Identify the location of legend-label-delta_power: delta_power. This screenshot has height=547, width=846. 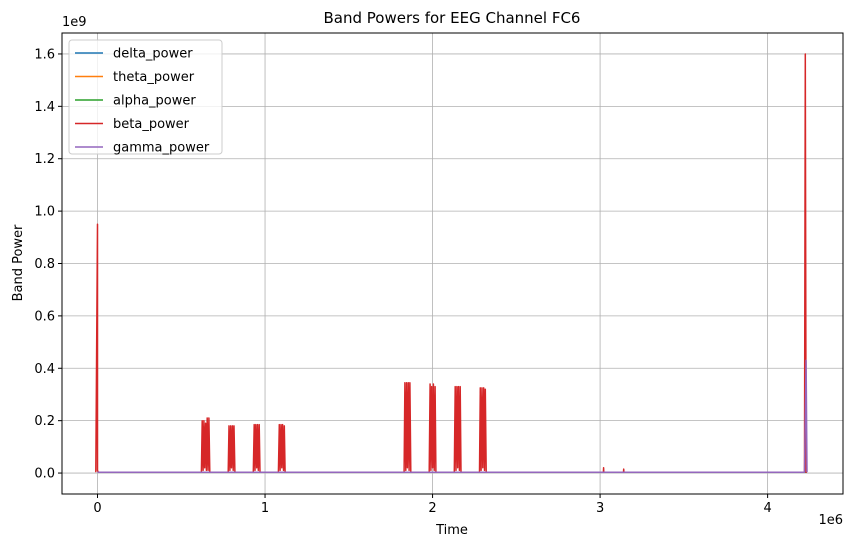
(153, 54).